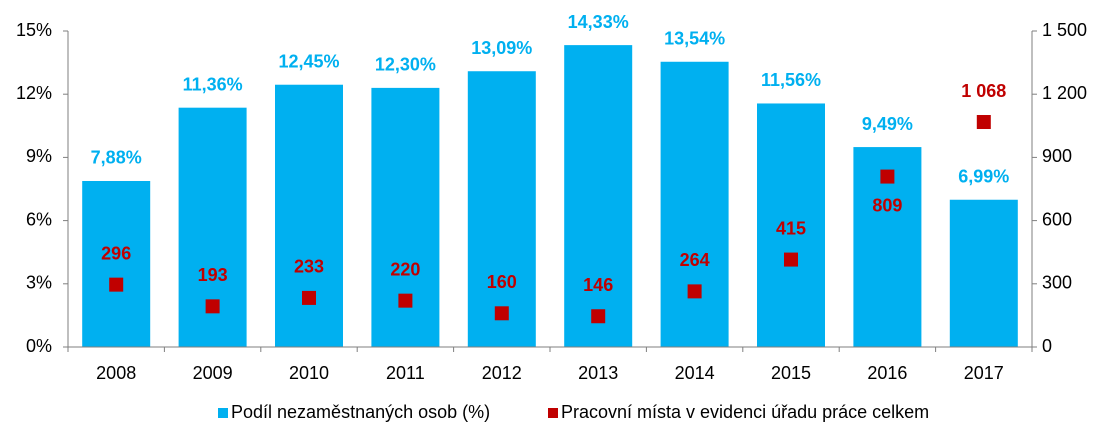 The width and height of the screenshot is (1106, 429). What do you see at coordinates (1057, 156) in the screenshot?
I see `y2-tick-label: 900` at bounding box center [1057, 156].